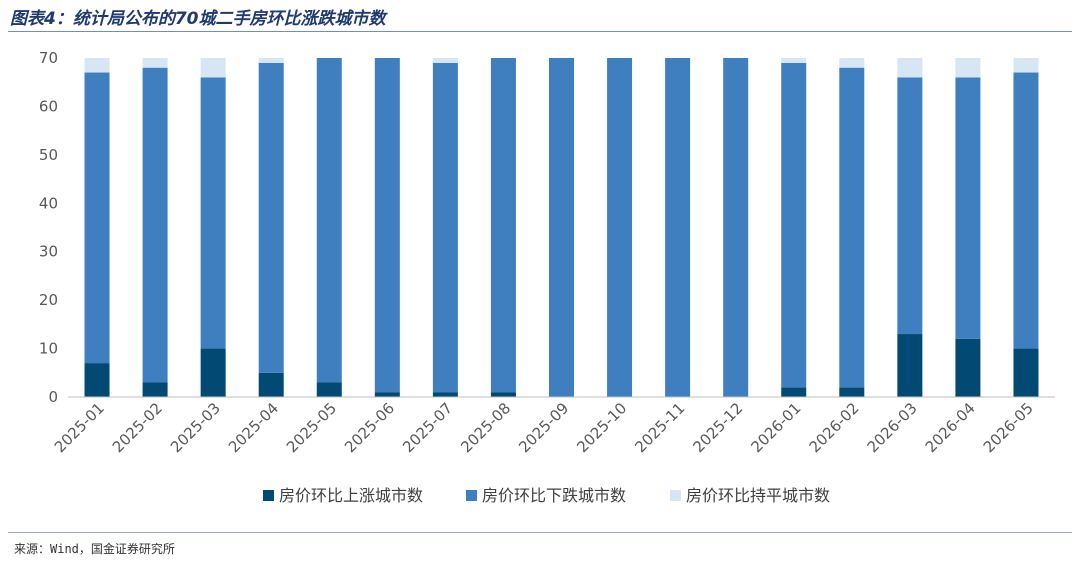 The width and height of the screenshot is (1080, 563). Describe the element at coordinates (540, 532) in the screenshot. I see `footer-rule` at that location.